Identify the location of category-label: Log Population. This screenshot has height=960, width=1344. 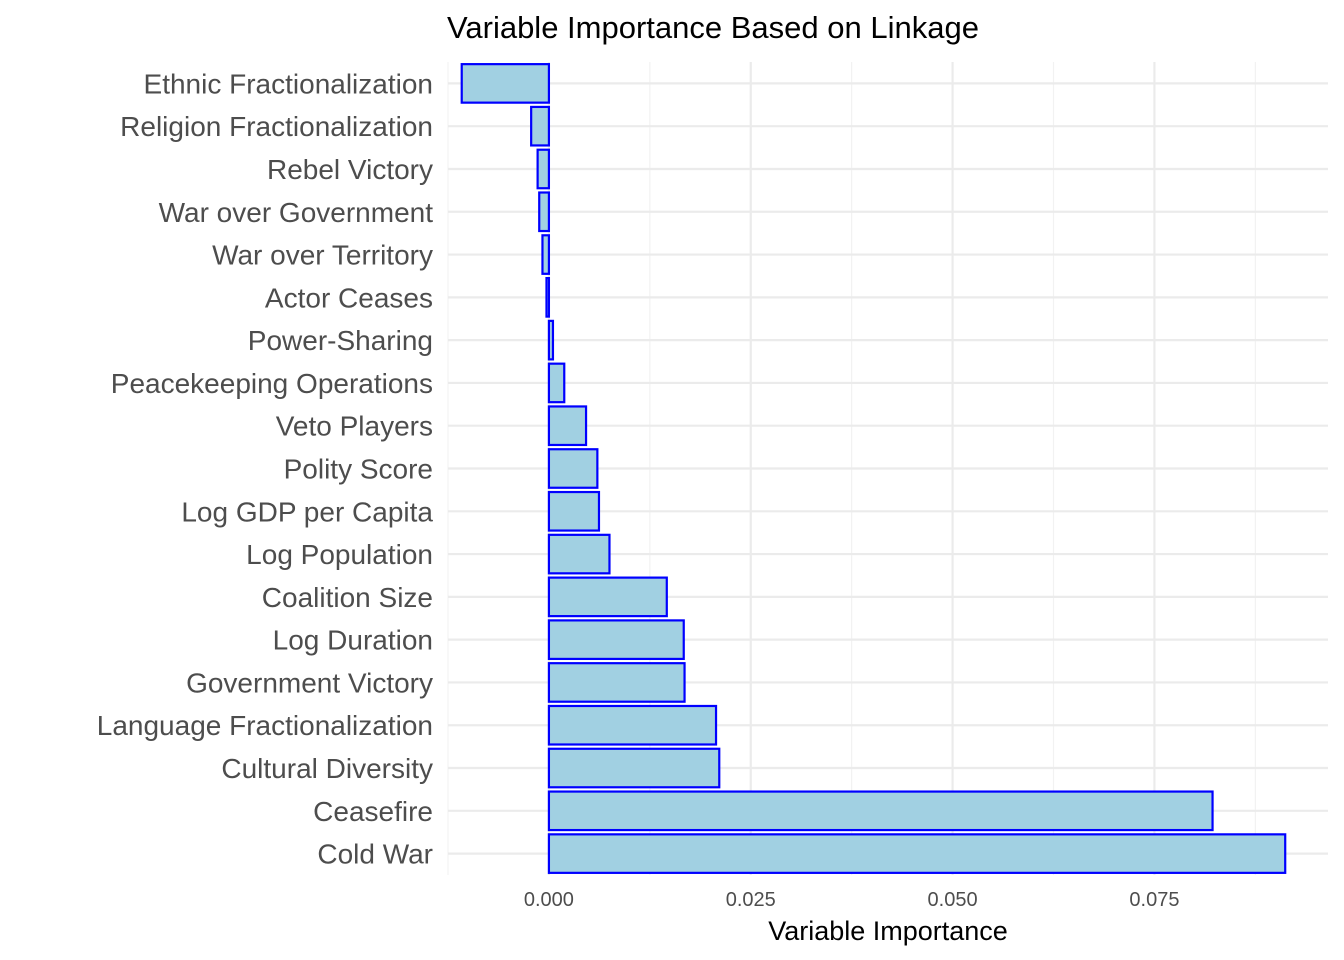
(339, 554).